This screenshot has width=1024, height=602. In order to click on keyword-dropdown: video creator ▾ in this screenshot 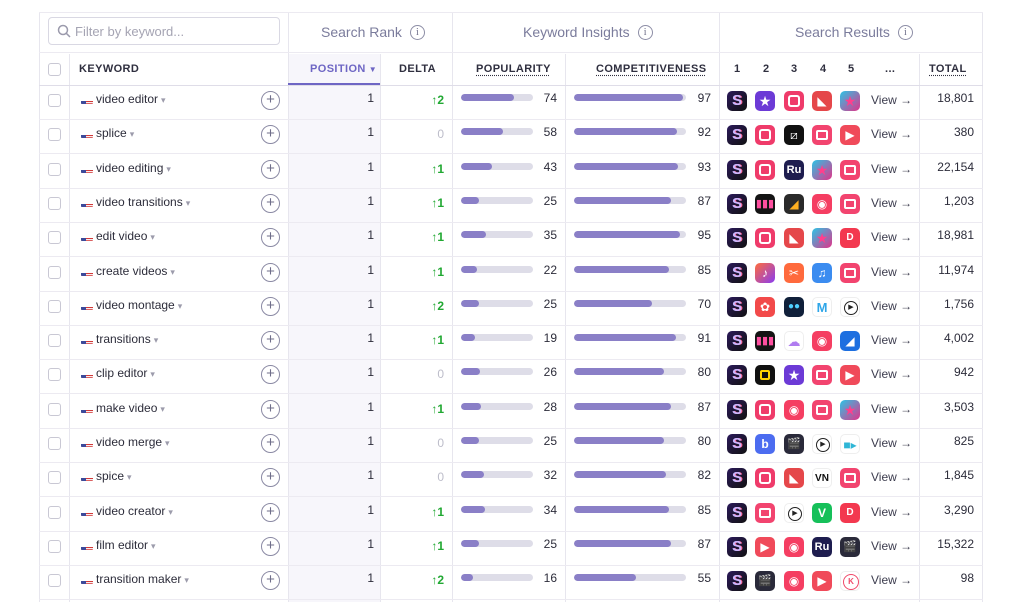, I will do `click(134, 511)`.